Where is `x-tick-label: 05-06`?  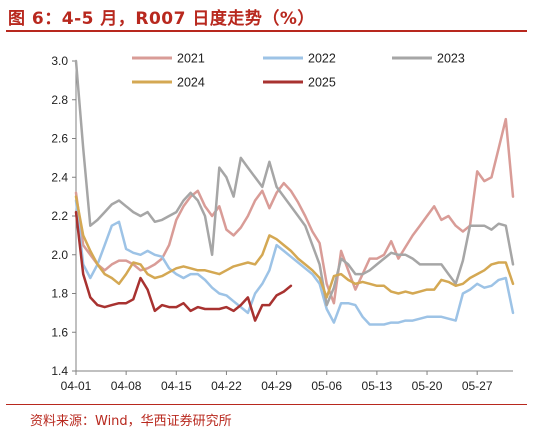
x-tick-label: 05-06 is located at coordinates (326, 386).